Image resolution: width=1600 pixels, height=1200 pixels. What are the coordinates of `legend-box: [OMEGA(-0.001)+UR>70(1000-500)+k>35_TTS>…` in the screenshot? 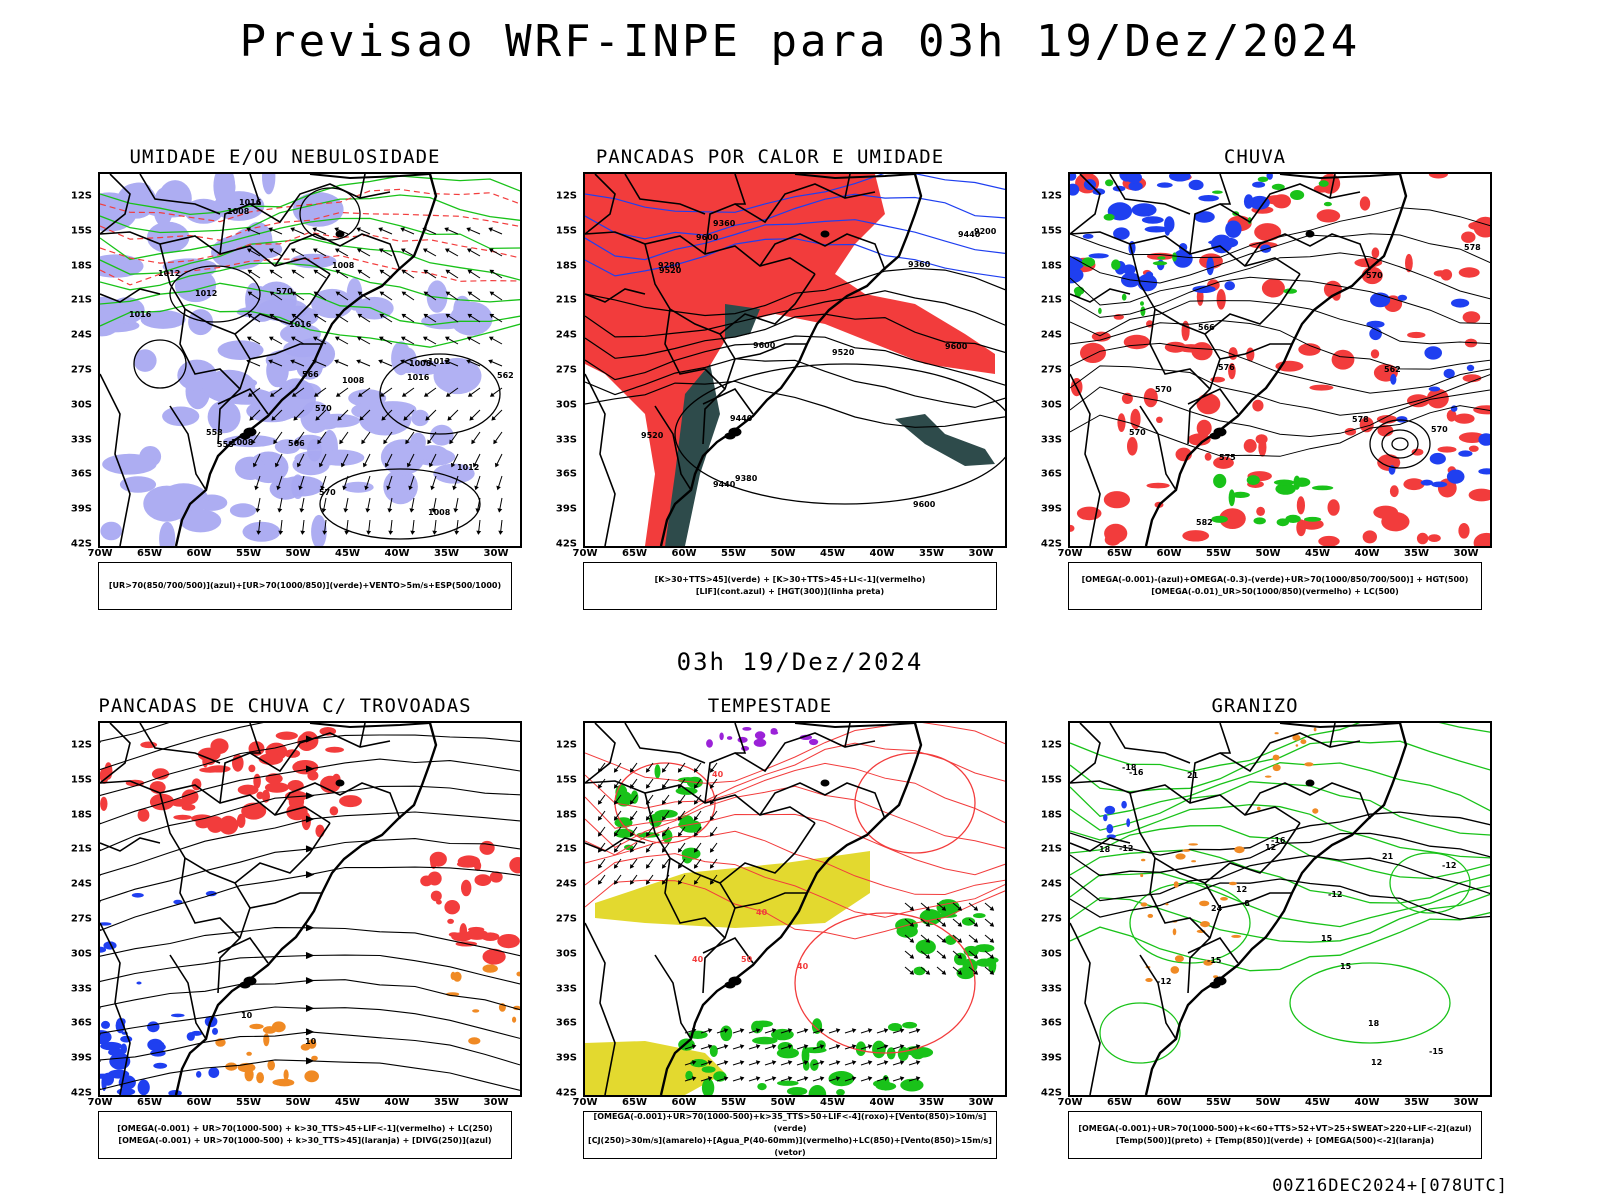 It's located at (790, 1135).